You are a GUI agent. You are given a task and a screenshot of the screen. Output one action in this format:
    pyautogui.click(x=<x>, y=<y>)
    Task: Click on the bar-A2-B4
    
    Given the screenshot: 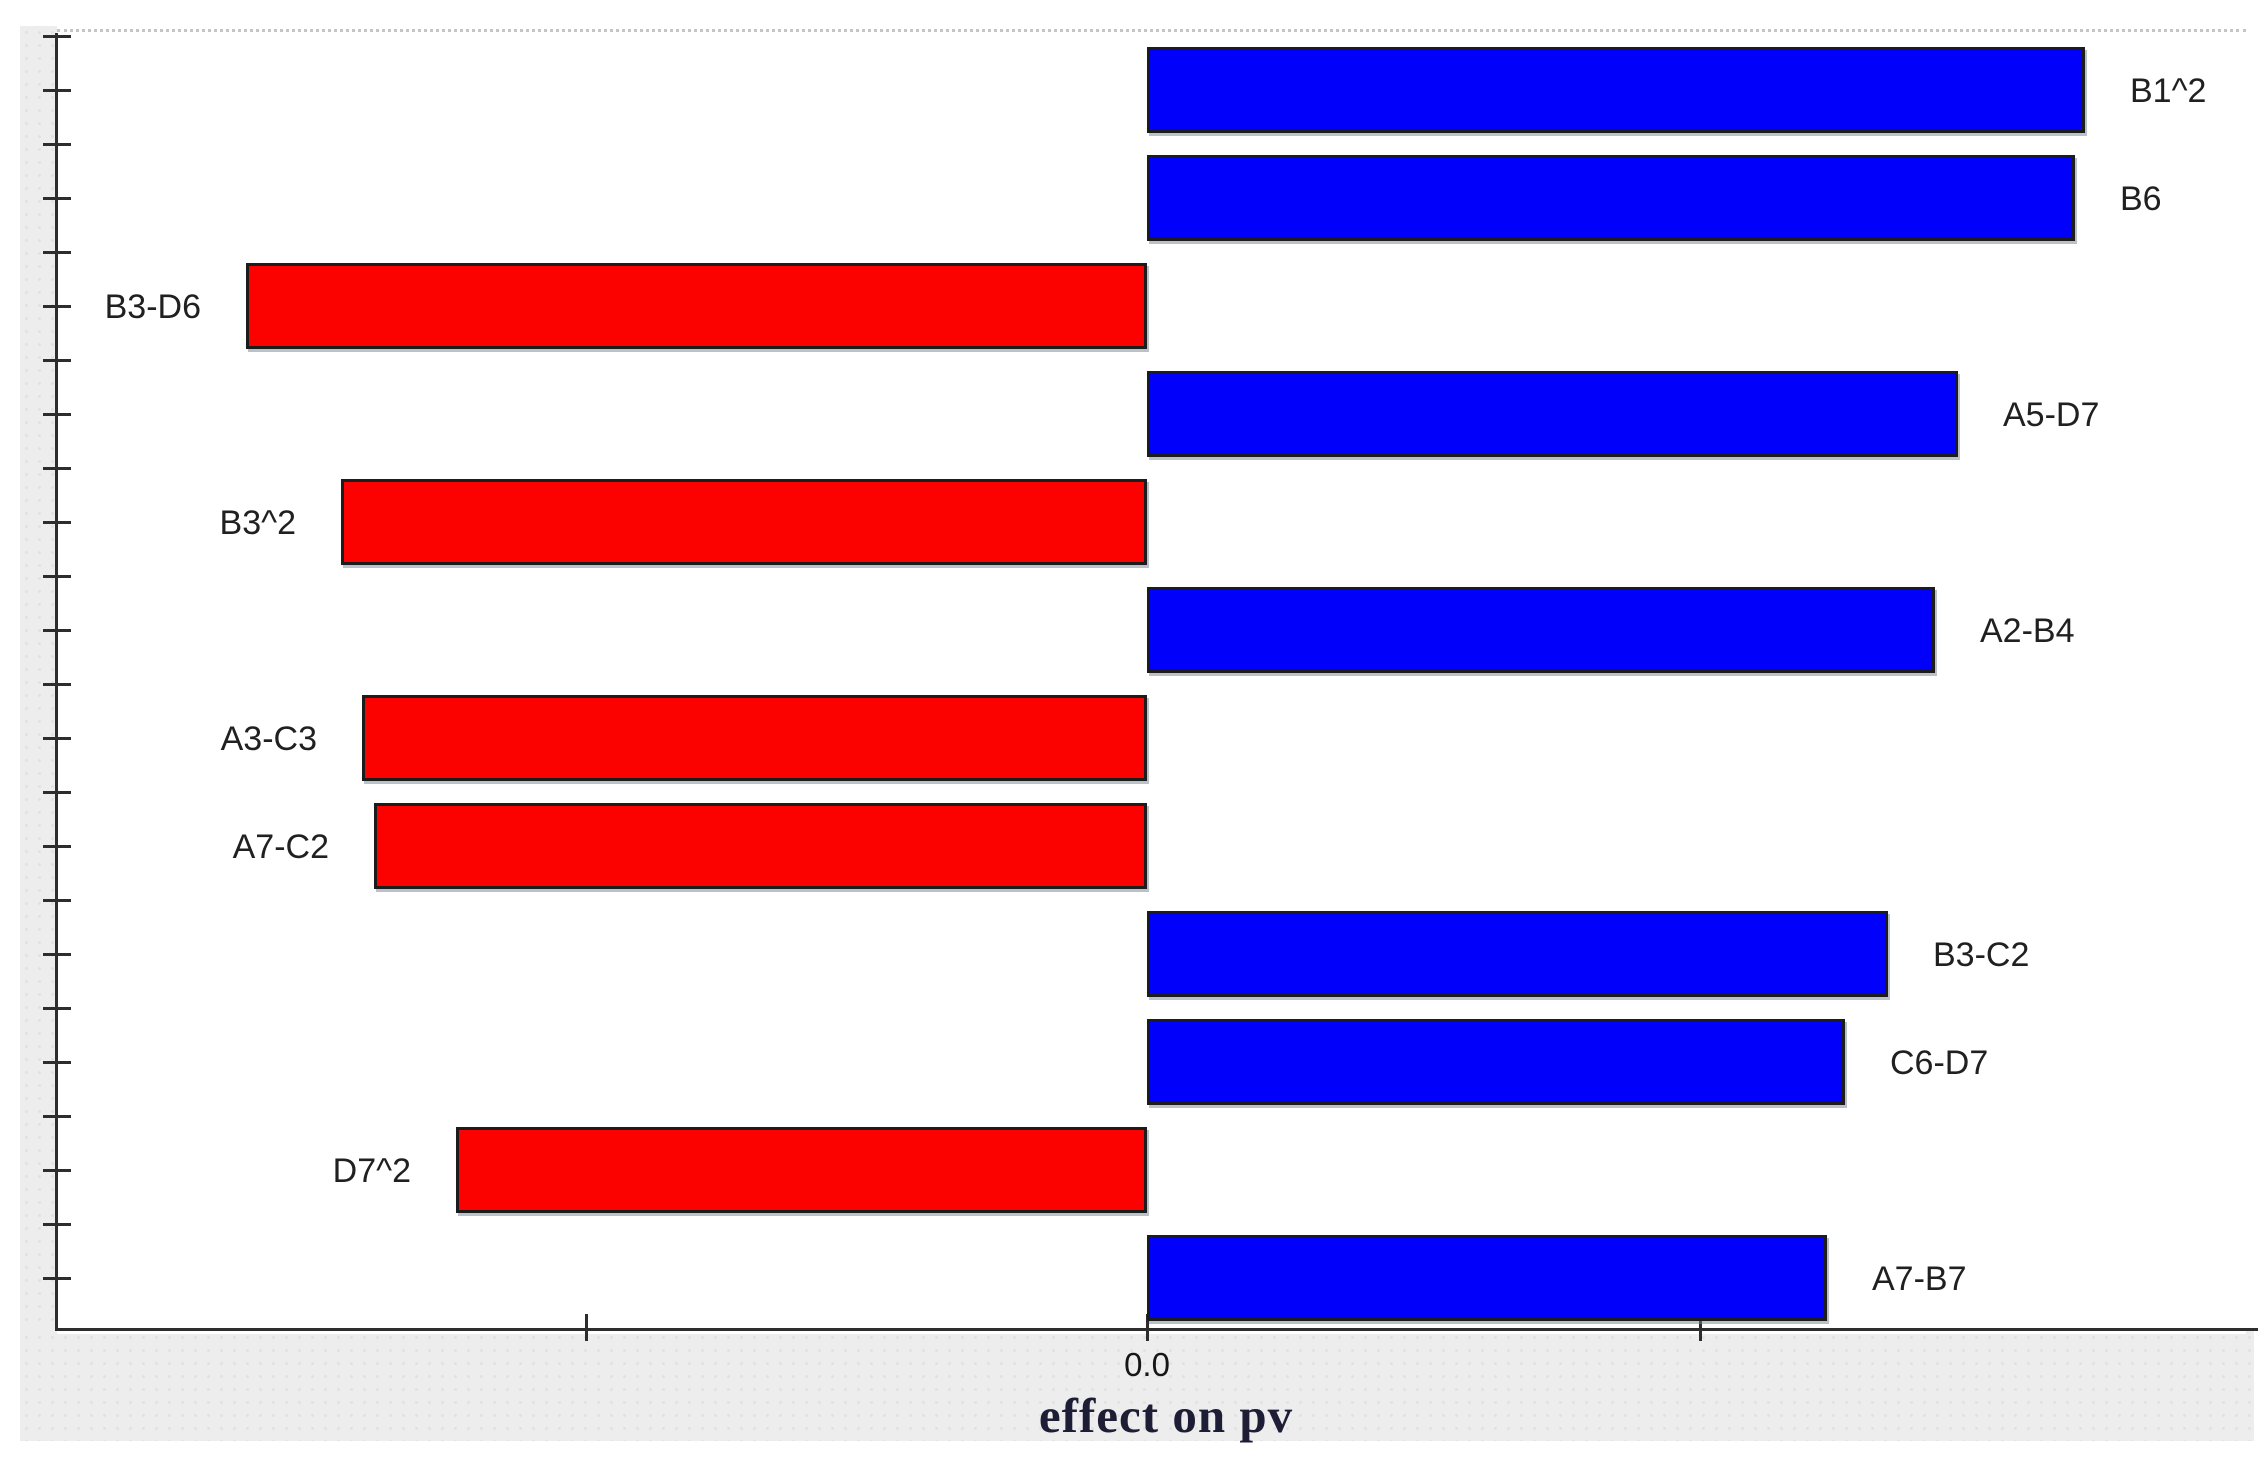 What is the action you would take?
    pyautogui.click(x=1541, y=630)
    